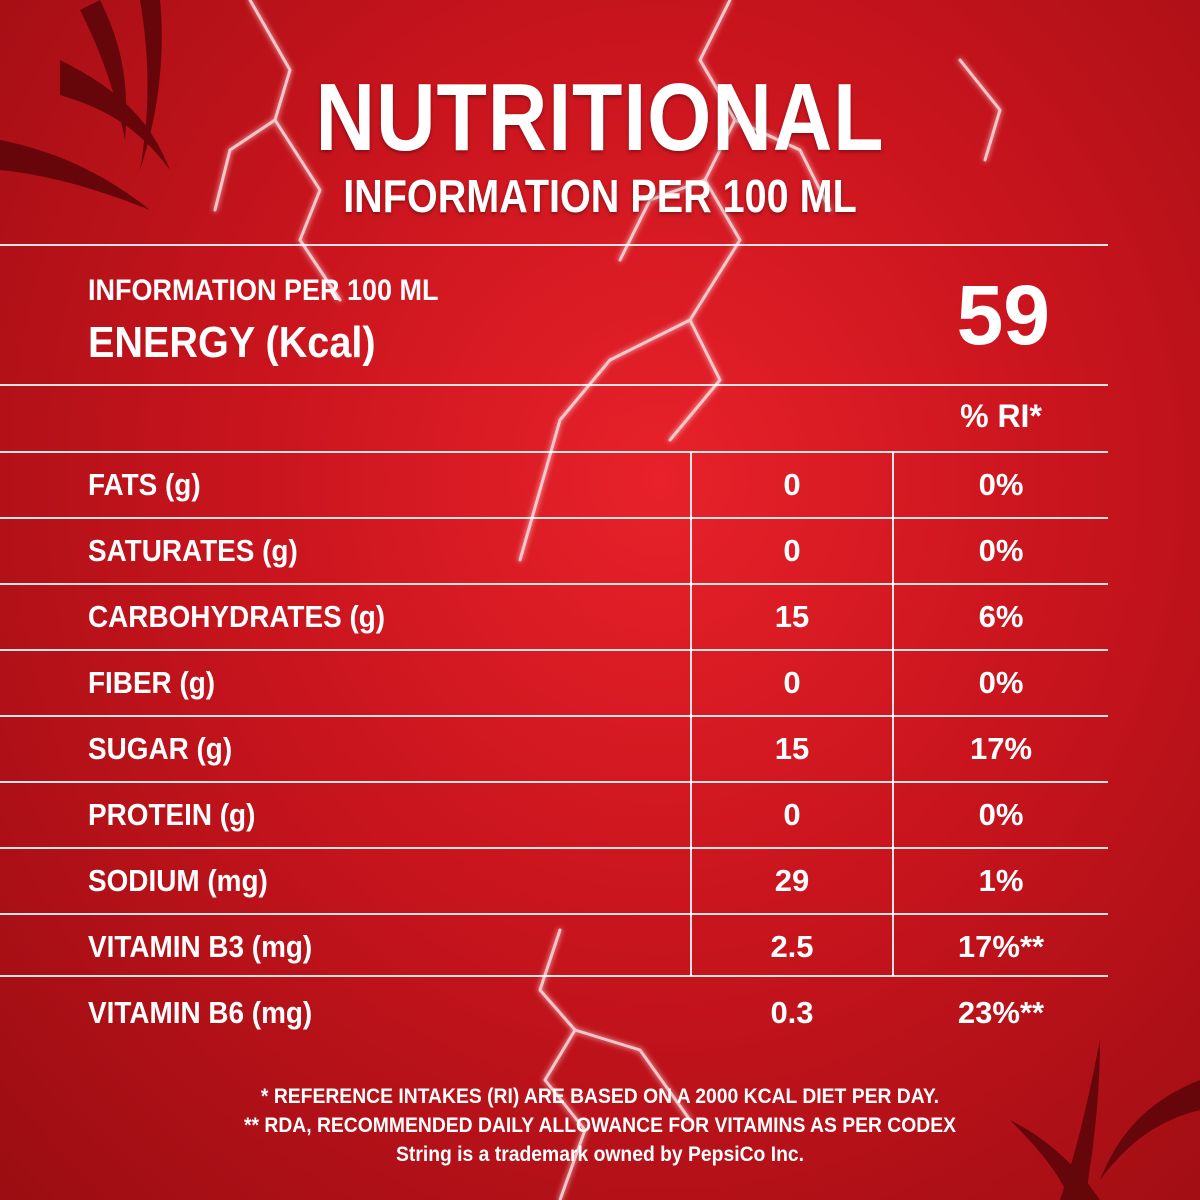  What do you see at coordinates (792, 1012) in the screenshot?
I see `nutrient-amount: 0.3` at bounding box center [792, 1012].